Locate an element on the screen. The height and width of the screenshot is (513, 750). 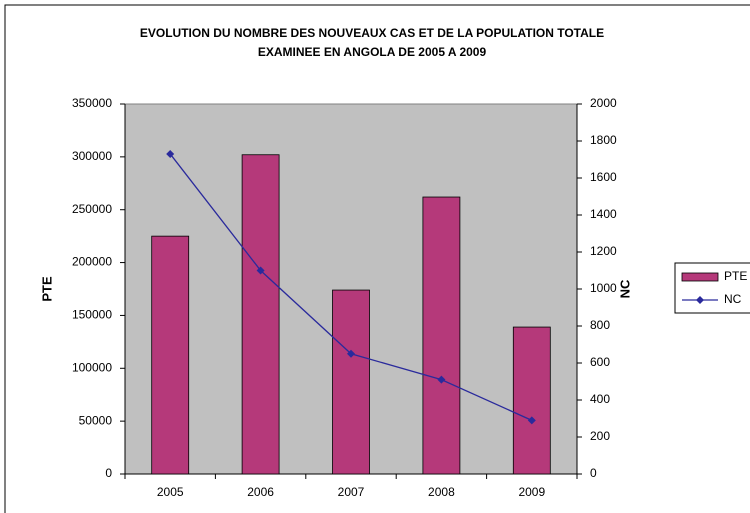
legend is located at coordinates (712, 288).